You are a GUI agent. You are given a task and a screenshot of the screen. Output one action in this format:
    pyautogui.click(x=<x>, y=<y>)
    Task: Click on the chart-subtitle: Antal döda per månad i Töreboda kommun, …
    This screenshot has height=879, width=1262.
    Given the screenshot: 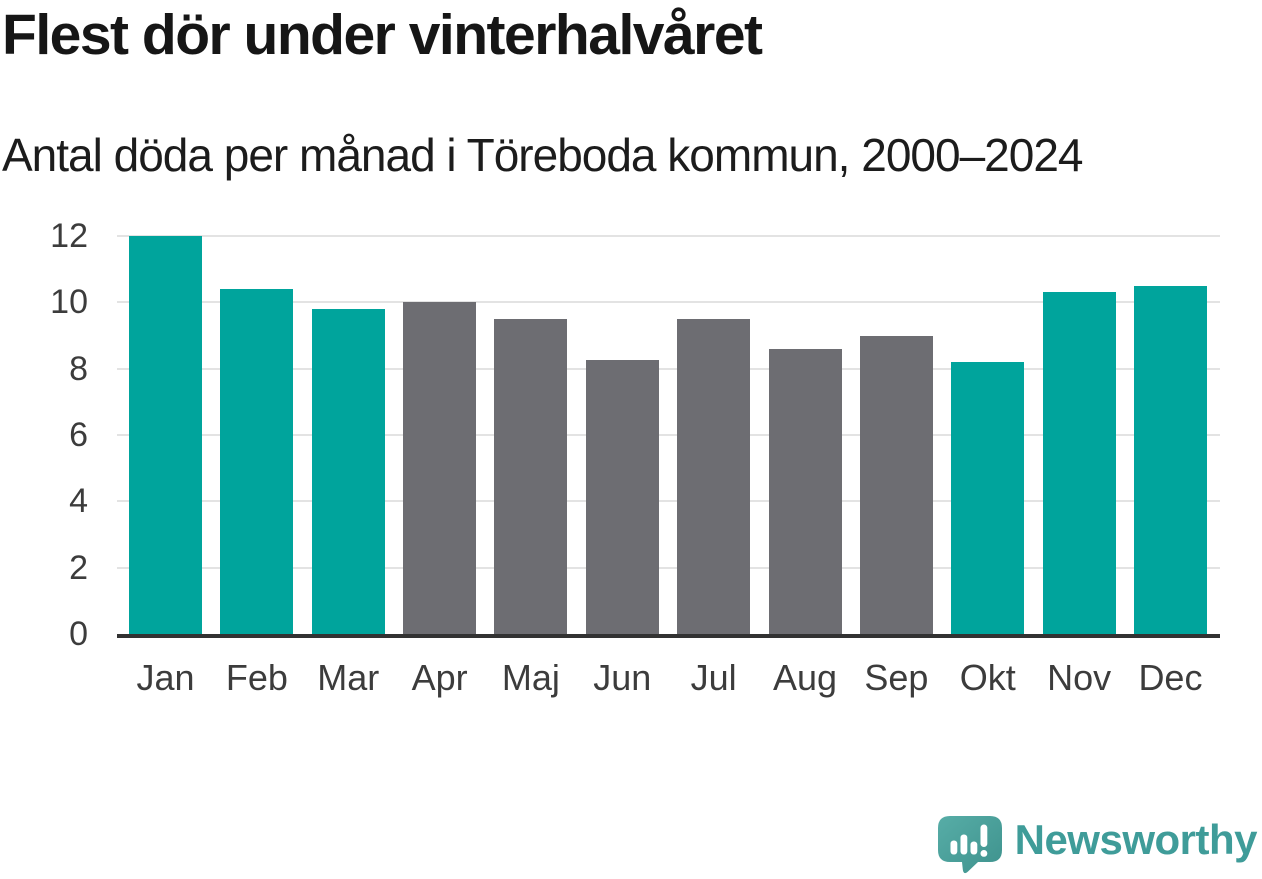 What is the action you would take?
    pyautogui.click(x=542, y=155)
    